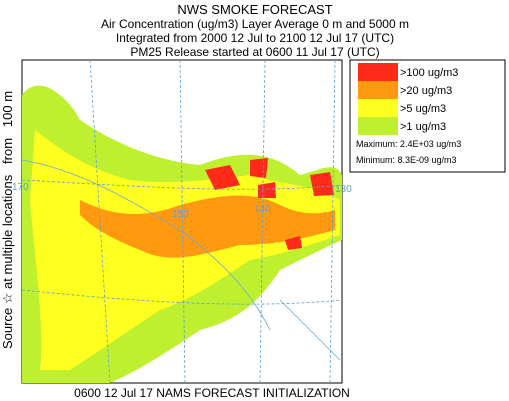 This screenshot has height=401, width=509. What do you see at coordinates (423, 109) in the screenshot?
I see `legend-label: >5 ug/m3` at bounding box center [423, 109].